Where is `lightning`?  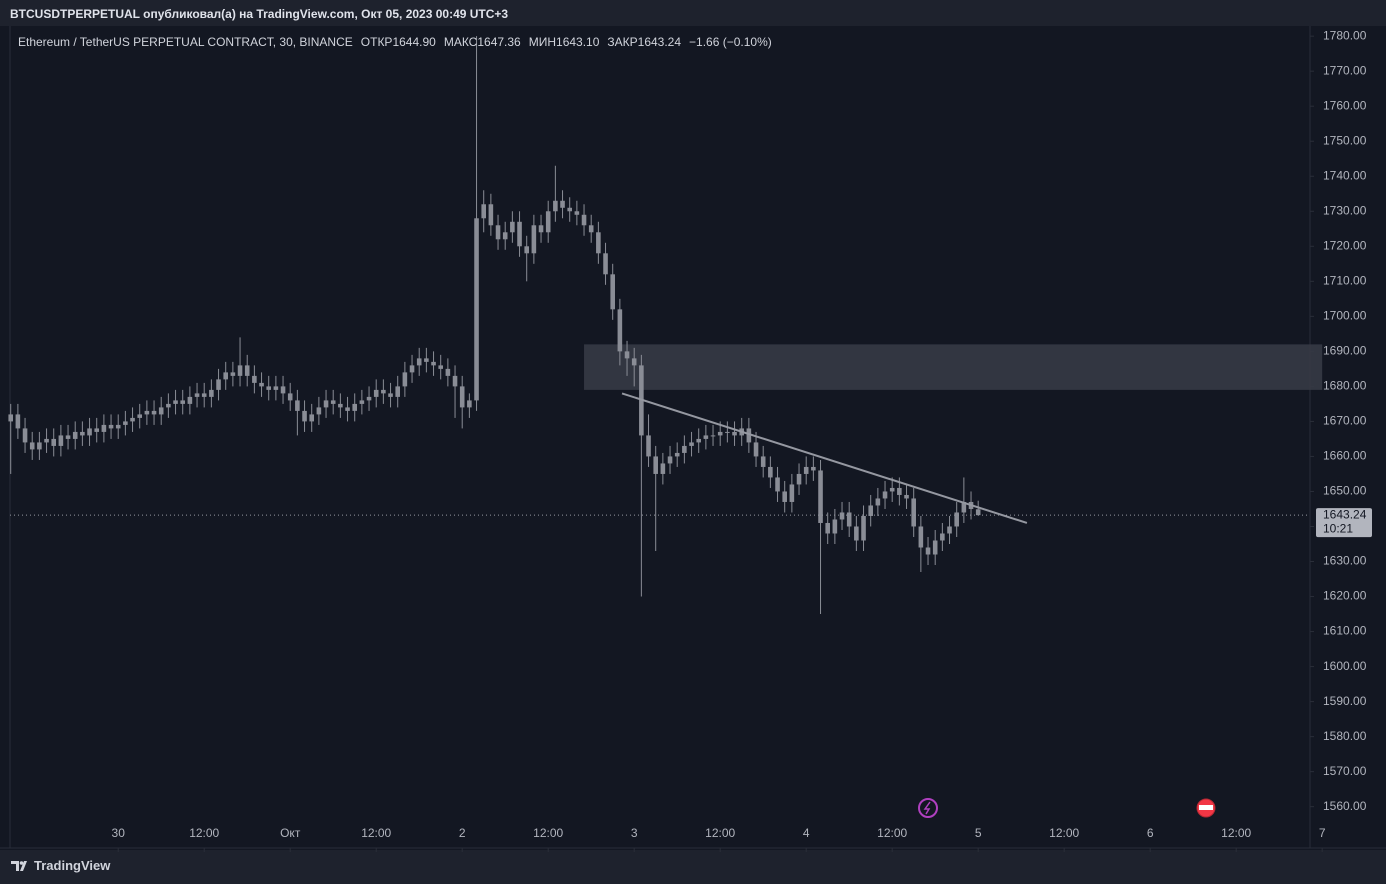
lightning is located at coordinates (927, 808).